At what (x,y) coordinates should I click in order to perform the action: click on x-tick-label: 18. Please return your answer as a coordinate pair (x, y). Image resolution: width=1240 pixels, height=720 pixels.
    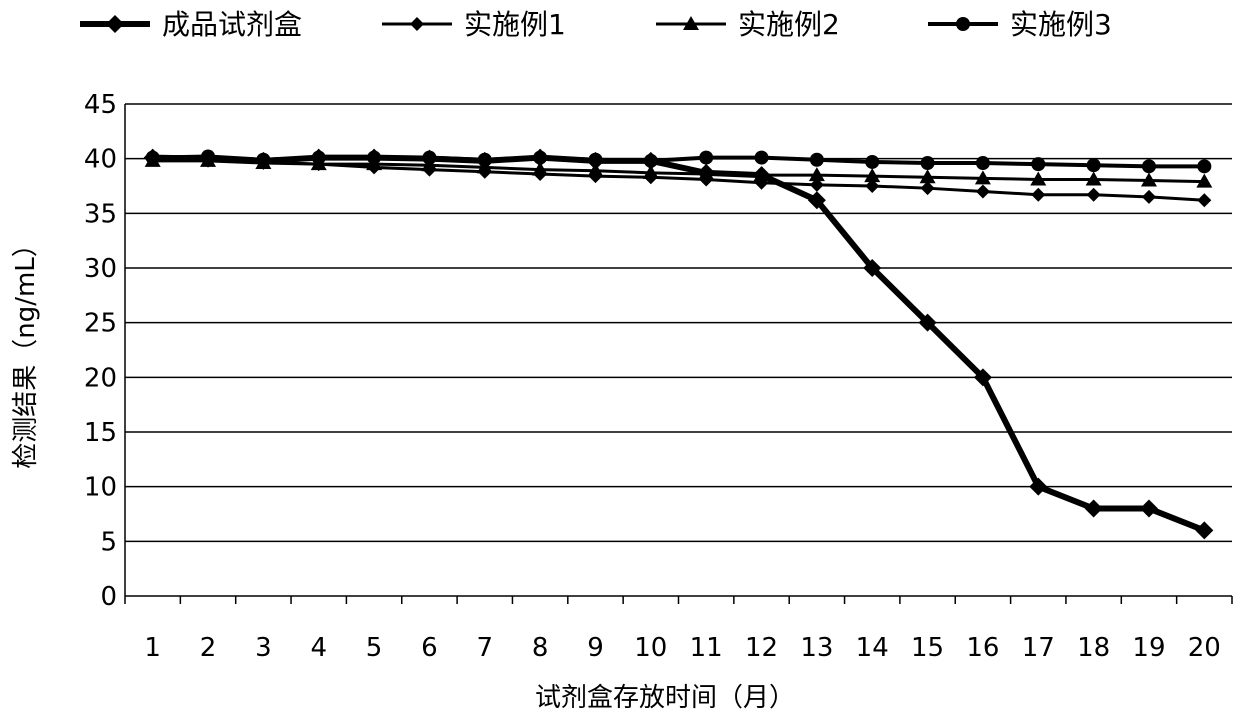
    Looking at the image, I should click on (1093, 648).